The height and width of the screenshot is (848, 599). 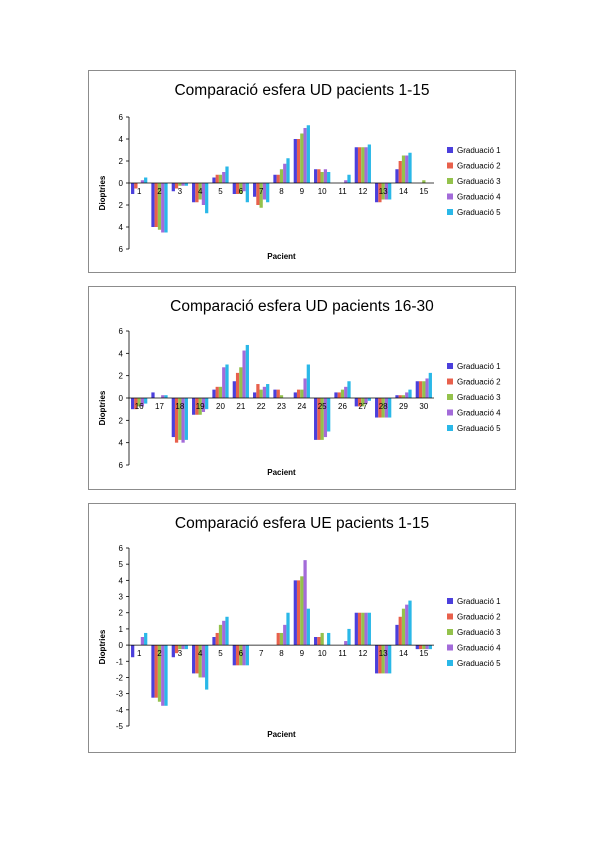 What do you see at coordinates (281, 256) in the screenshot?
I see `x-axis-label: Pacient` at bounding box center [281, 256].